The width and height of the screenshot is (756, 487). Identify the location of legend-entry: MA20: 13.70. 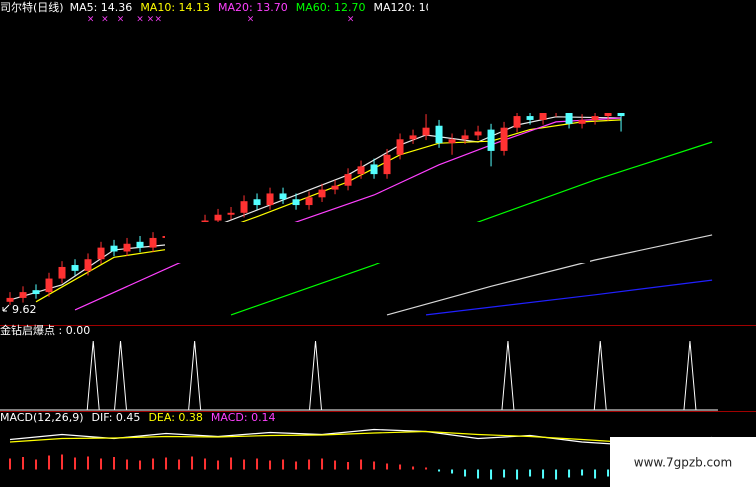
(253, 7).